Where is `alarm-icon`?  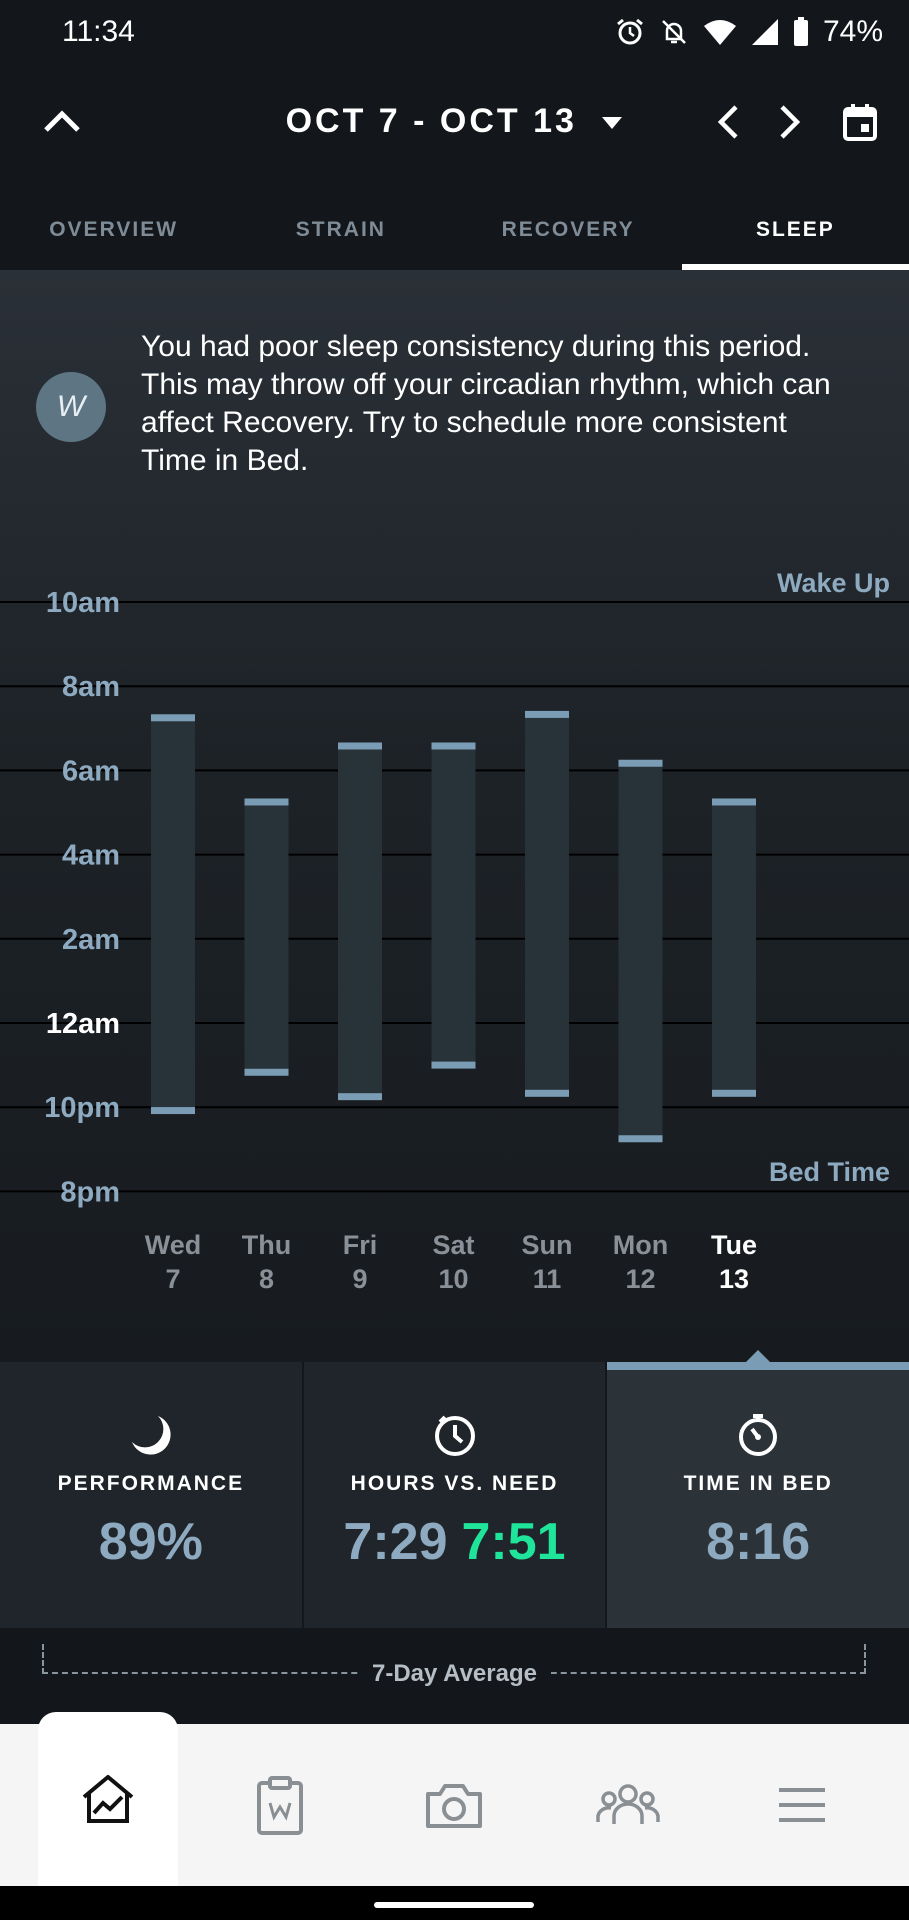 alarm-icon is located at coordinates (630, 31).